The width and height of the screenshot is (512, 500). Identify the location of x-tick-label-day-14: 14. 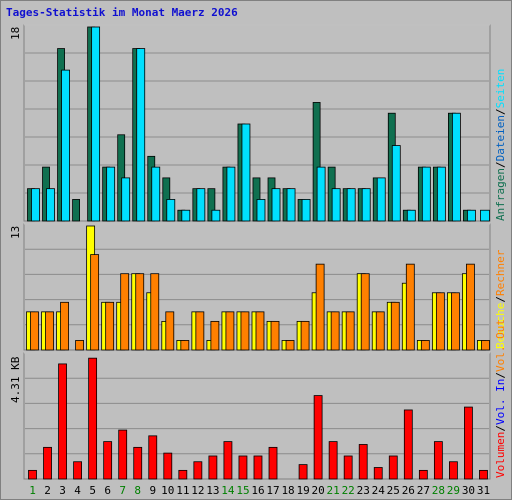
(228, 490).